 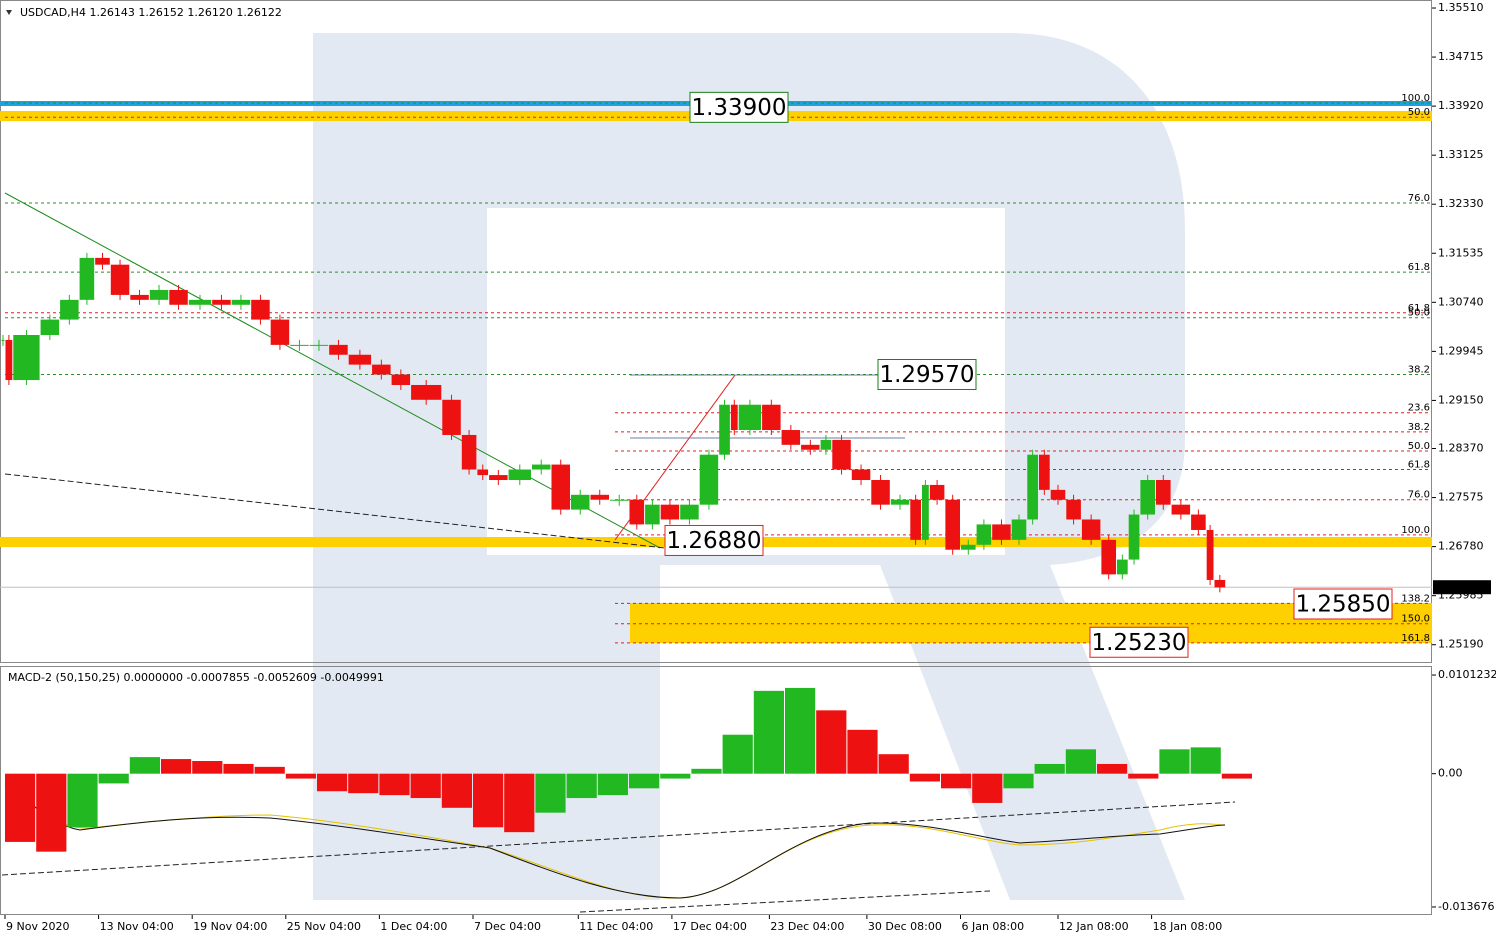 I want to click on y-tick-label: -0.013676, so click(x=1466, y=906).